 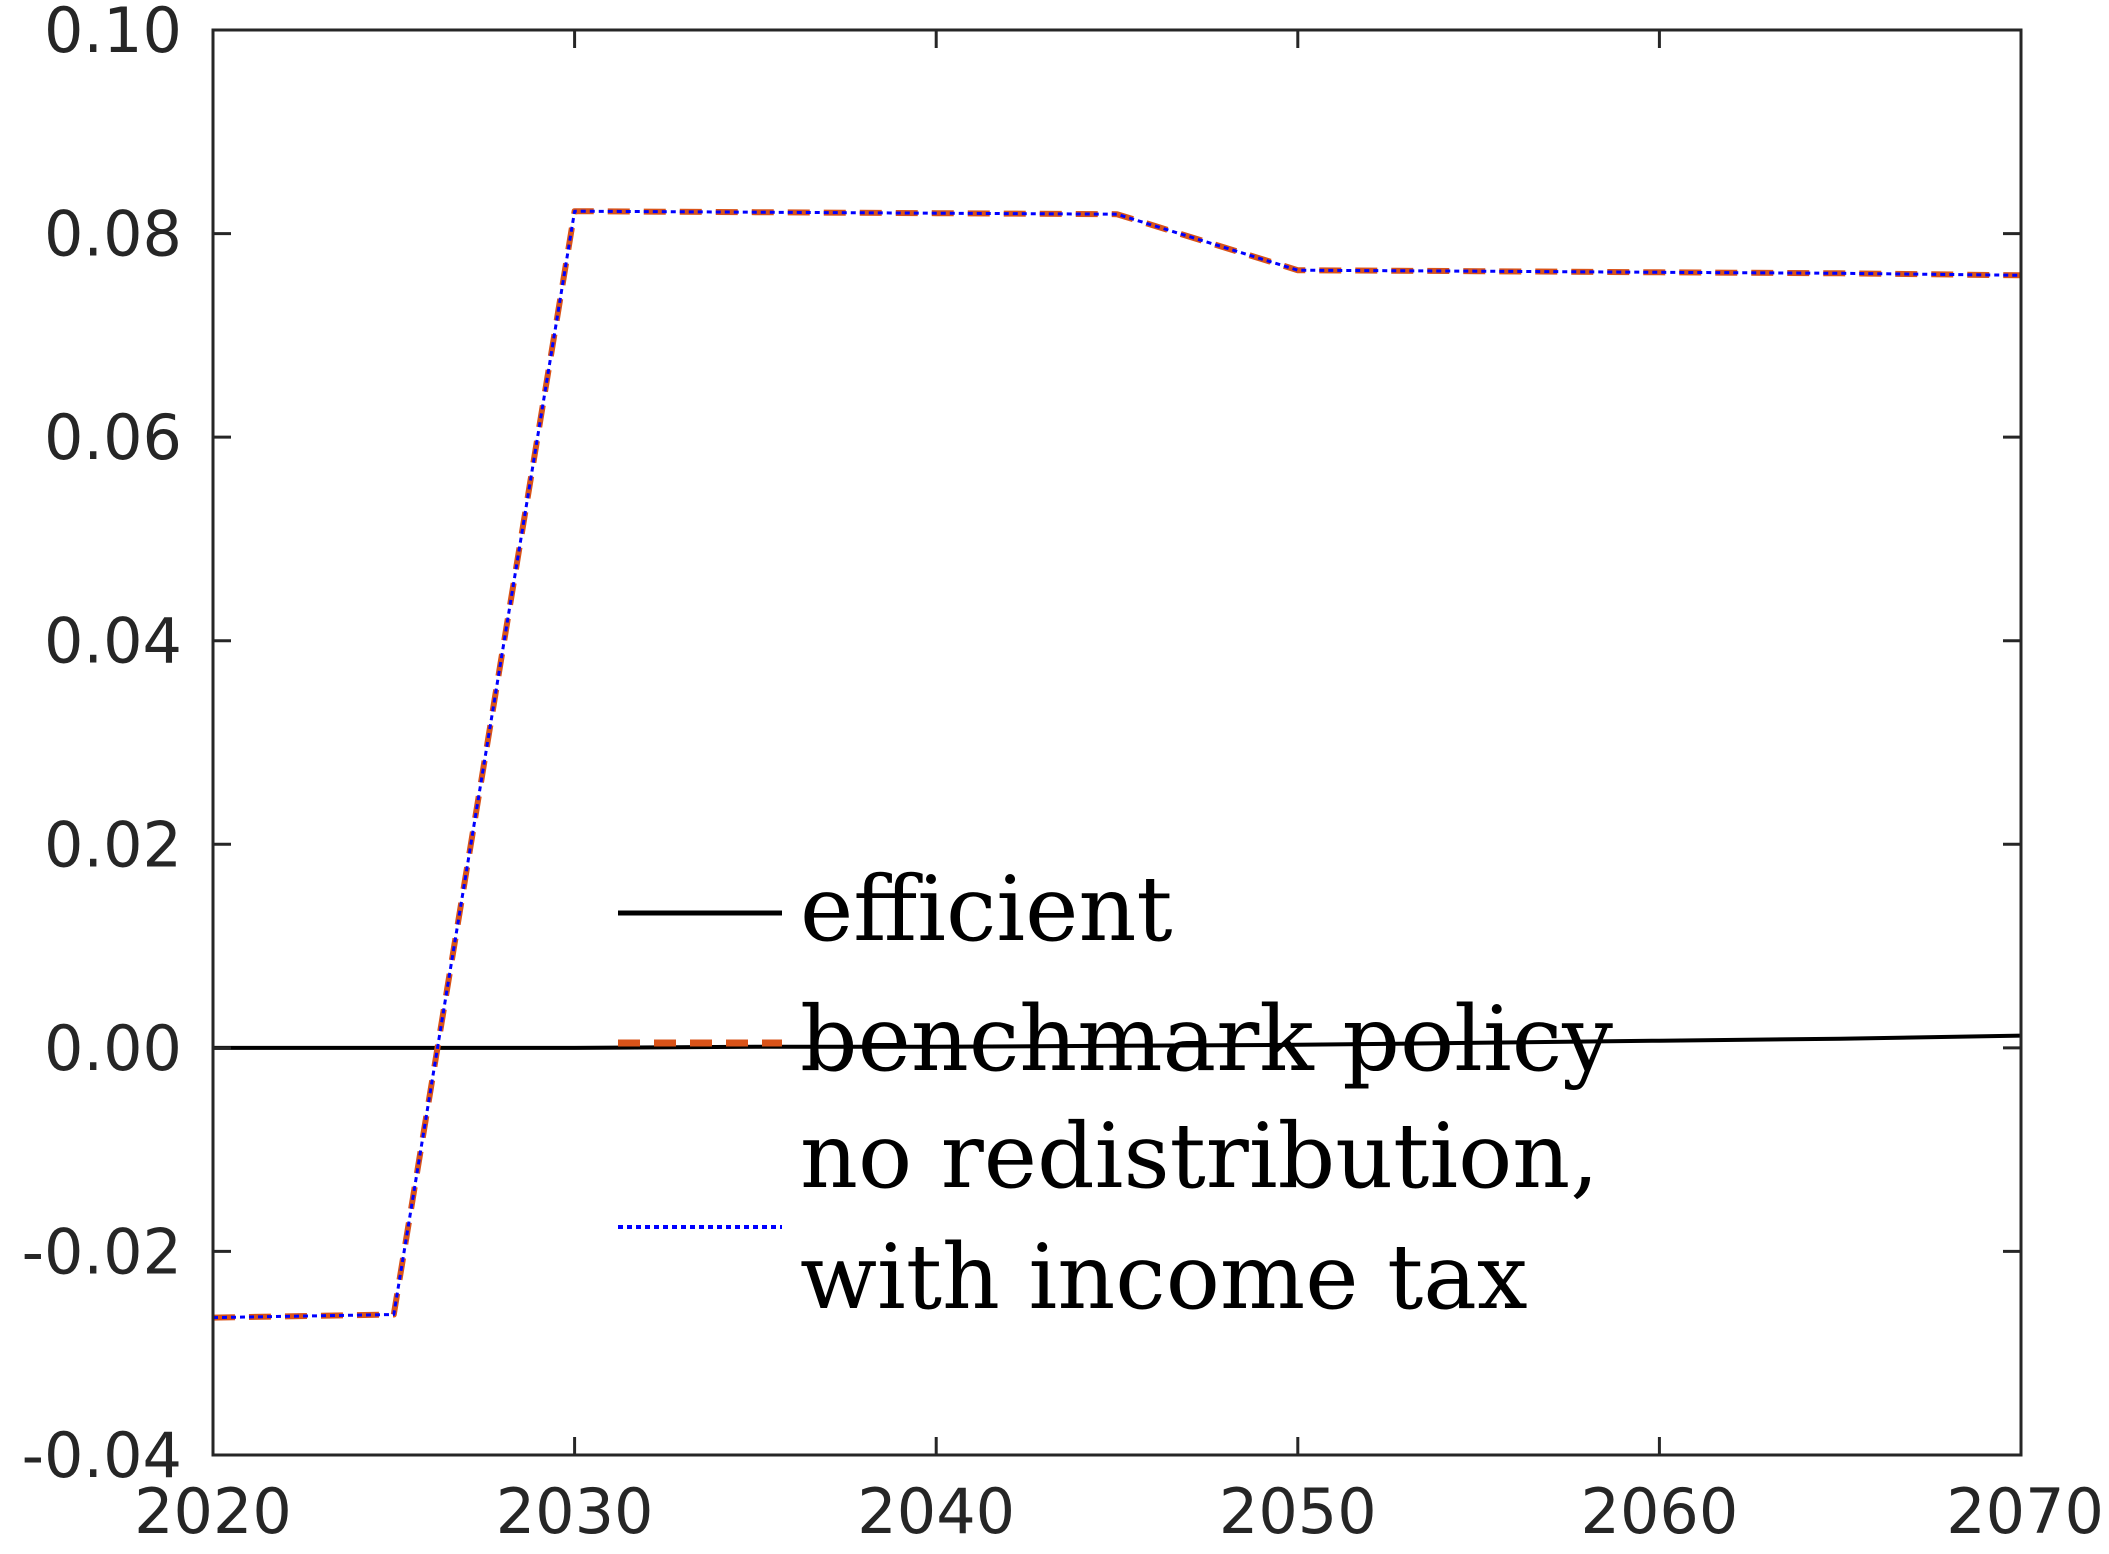 I want to click on y-tick-label: 0.08, so click(x=113, y=234).